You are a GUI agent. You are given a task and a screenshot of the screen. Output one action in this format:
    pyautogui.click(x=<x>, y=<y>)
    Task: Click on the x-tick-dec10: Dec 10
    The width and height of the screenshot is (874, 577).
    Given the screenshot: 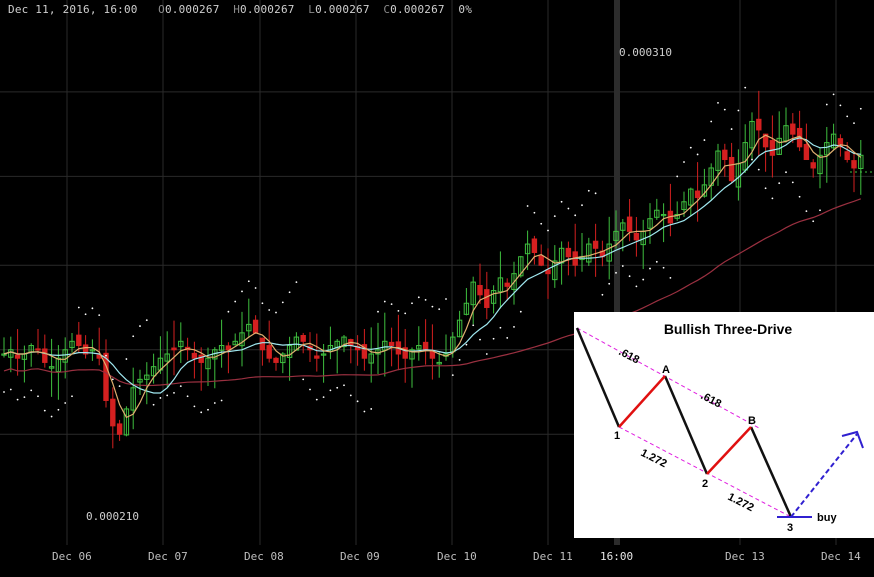 What is the action you would take?
    pyautogui.click(x=457, y=556)
    